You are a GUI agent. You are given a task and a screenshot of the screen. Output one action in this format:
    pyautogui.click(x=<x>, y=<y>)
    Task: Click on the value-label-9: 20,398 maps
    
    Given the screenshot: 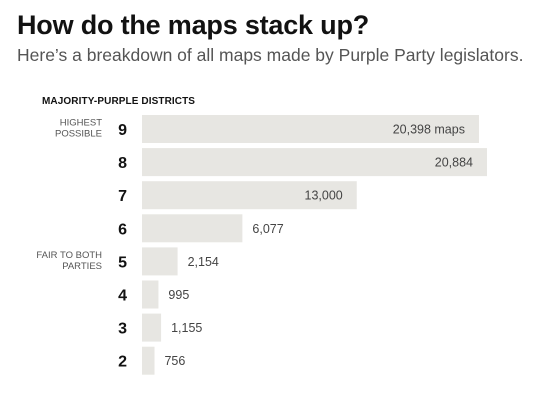 What is the action you would take?
    pyautogui.click(x=429, y=130)
    